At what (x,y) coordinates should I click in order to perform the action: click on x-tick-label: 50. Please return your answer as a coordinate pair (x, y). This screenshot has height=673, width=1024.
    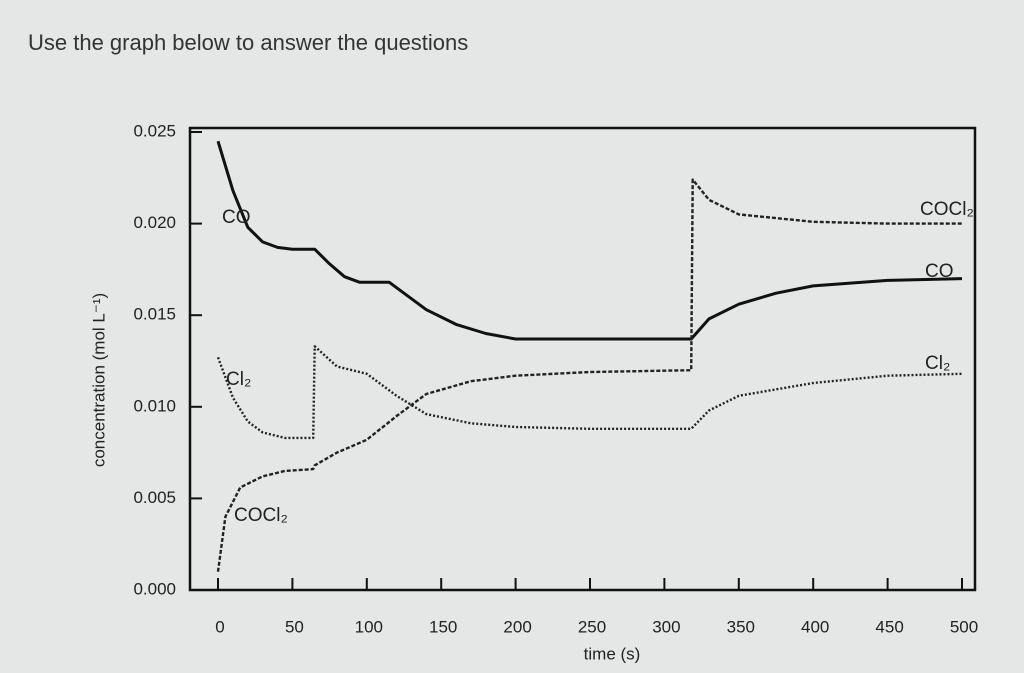
    Looking at the image, I should click on (294, 626).